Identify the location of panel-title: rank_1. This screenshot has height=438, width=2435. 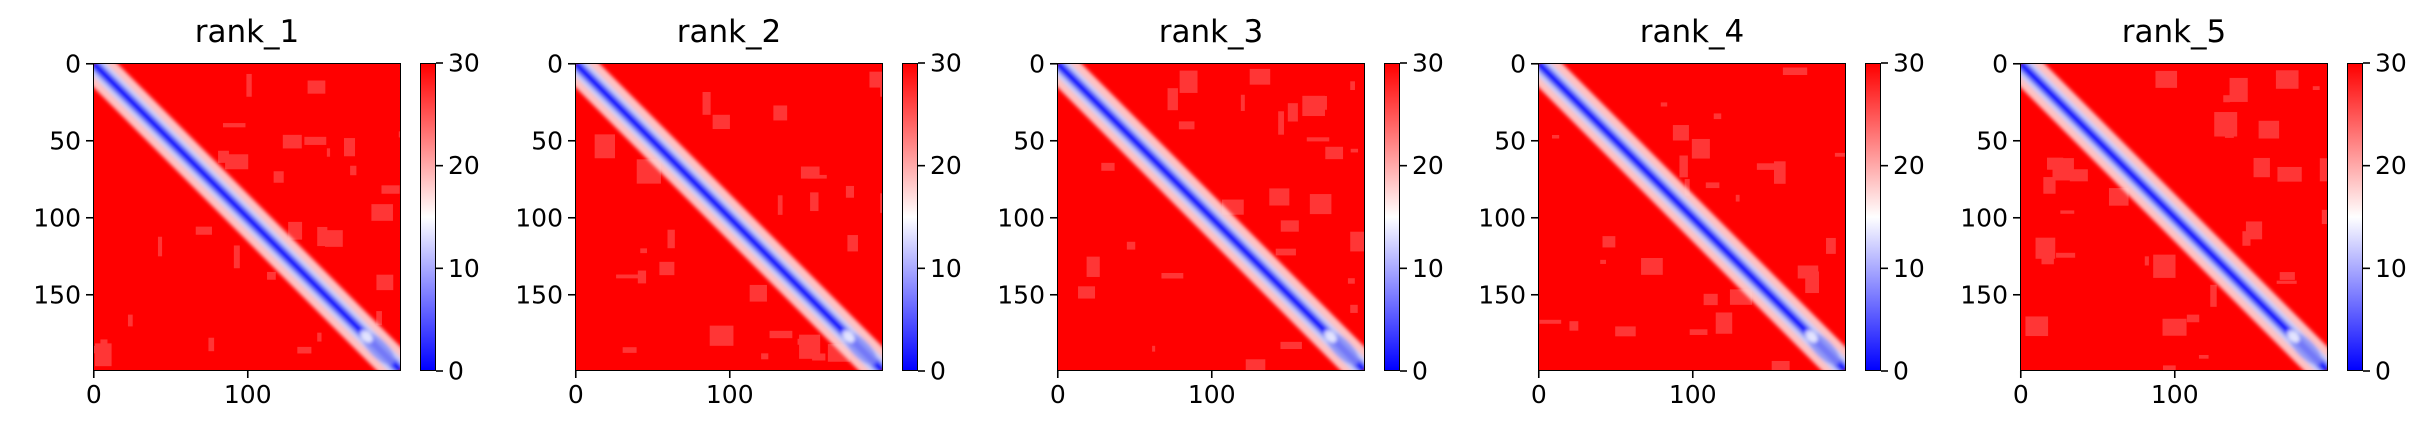
(247, 32).